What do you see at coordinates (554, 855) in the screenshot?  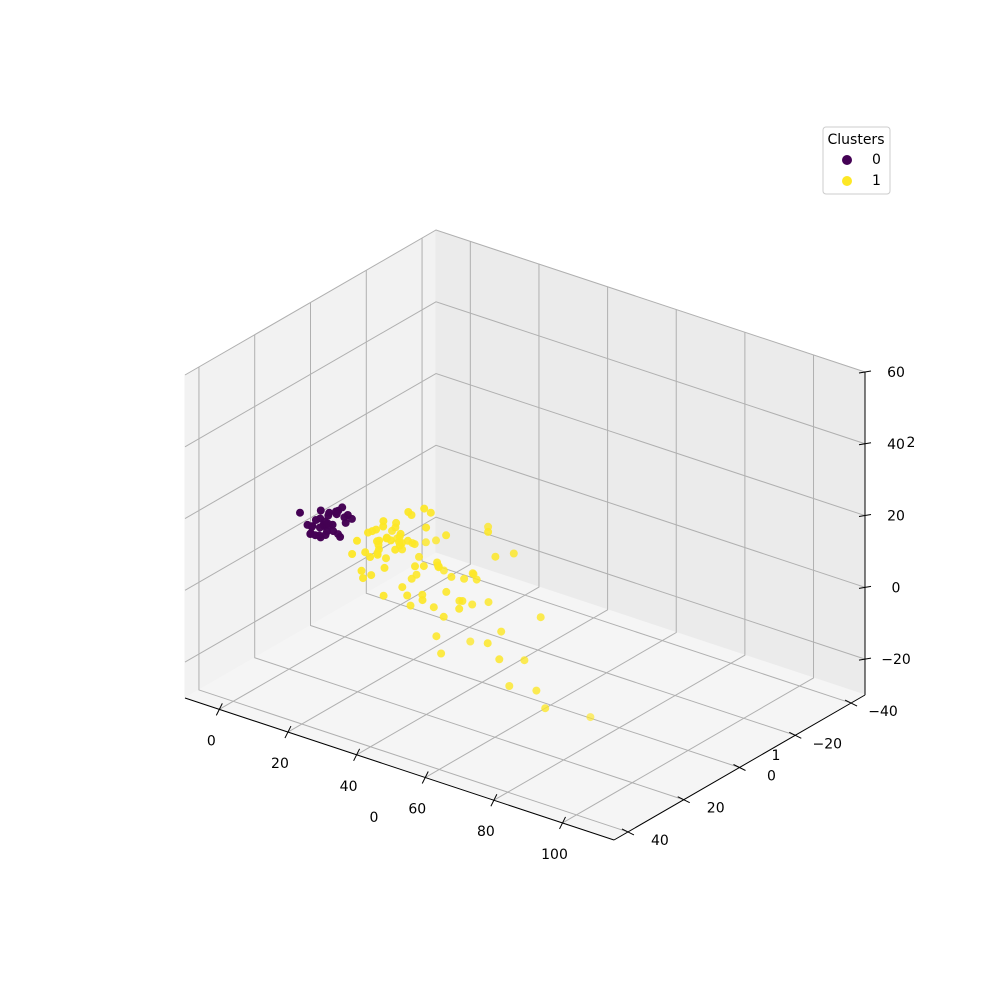 I see `x-tick-label: 100` at bounding box center [554, 855].